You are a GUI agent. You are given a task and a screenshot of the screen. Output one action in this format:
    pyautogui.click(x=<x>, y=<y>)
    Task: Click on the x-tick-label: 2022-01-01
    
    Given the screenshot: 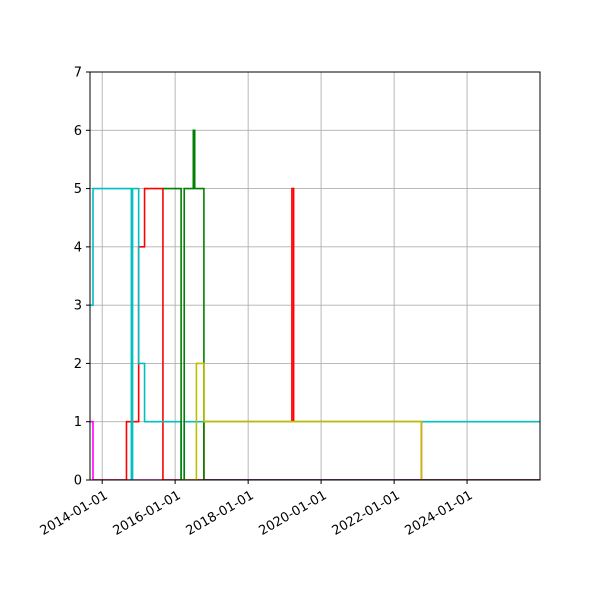 What is the action you would take?
    pyautogui.click(x=366, y=513)
    